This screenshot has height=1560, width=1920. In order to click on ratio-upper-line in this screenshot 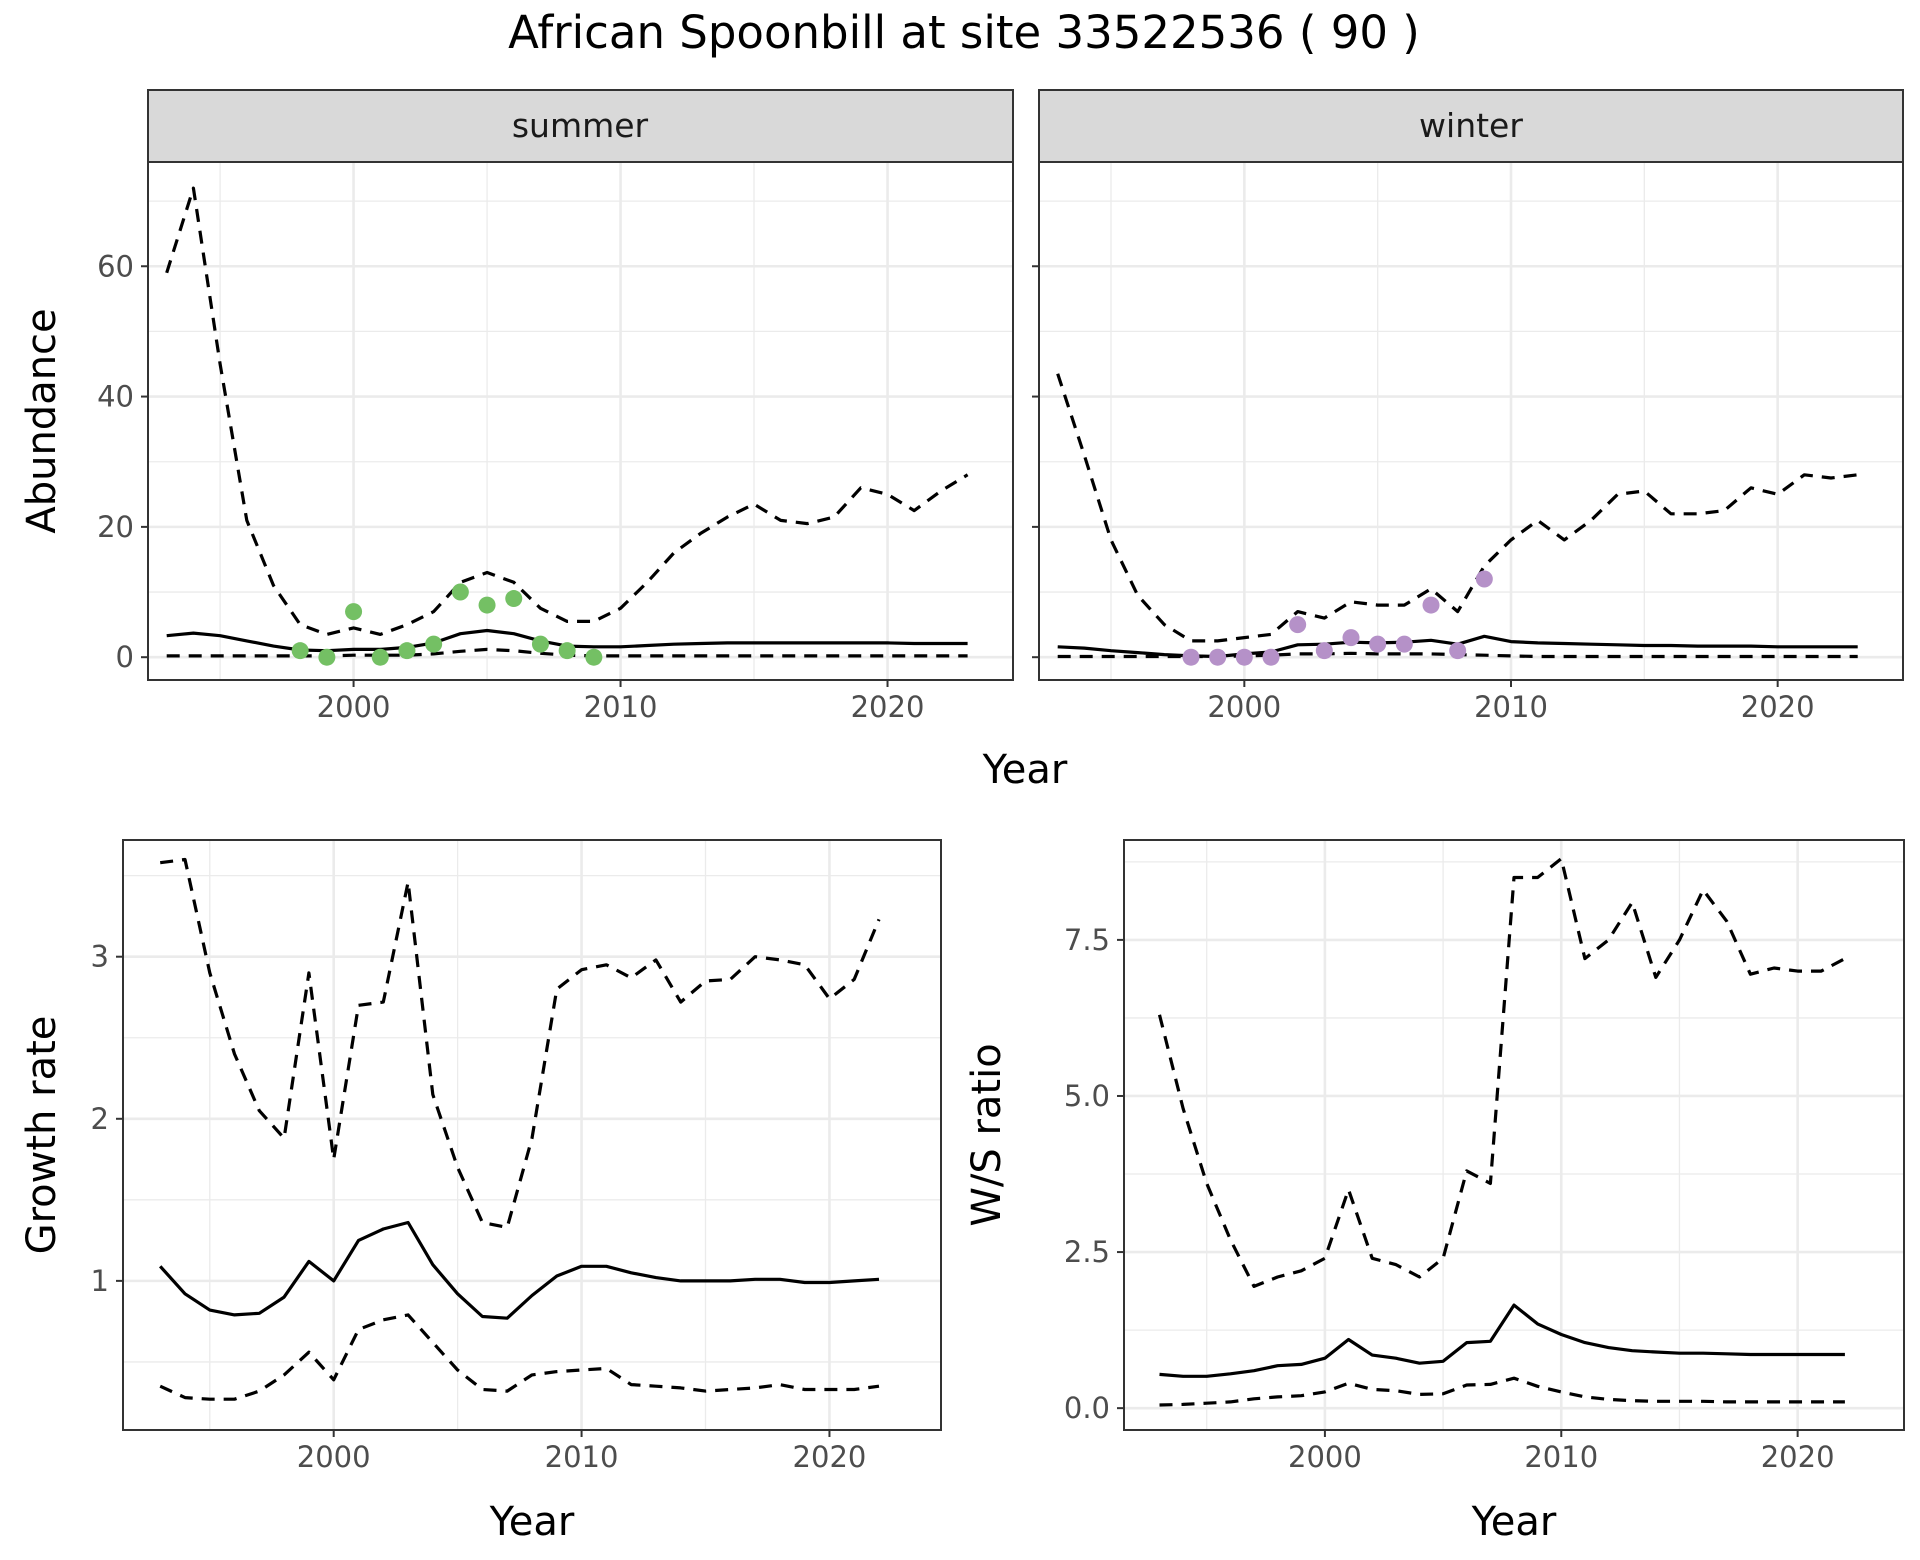, I will do `click(1501, 1072)`.